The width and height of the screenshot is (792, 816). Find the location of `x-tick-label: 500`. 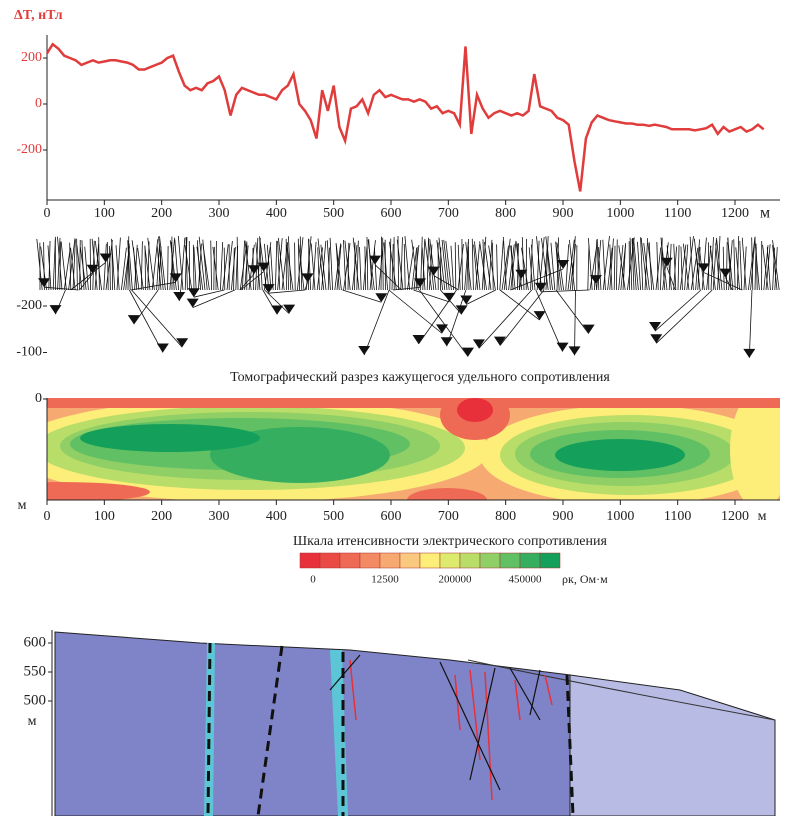

x-tick-label: 500 is located at coordinates (333, 516).